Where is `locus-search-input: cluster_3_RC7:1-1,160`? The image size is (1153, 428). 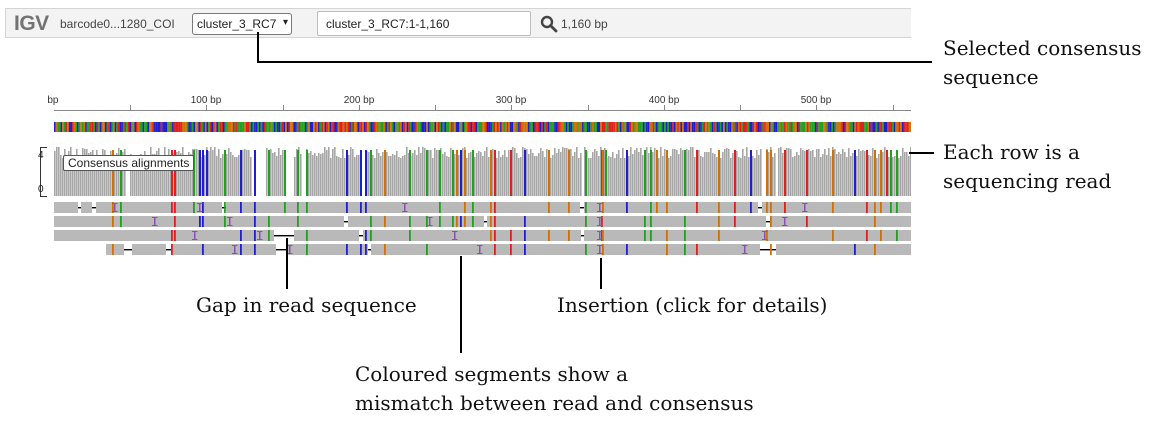
locus-search-input: cluster_3_RC7:1-1,160 is located at coordinates (424, 23).